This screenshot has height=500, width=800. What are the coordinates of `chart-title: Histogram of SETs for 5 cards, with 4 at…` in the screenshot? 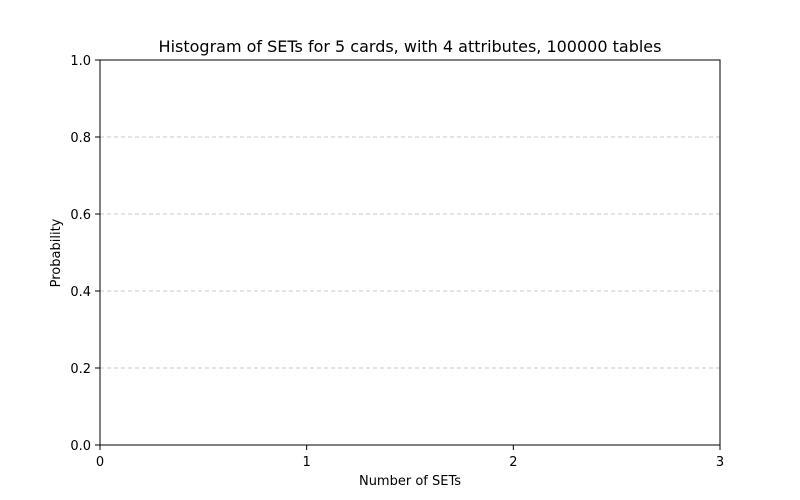 It's located at (410, 46).